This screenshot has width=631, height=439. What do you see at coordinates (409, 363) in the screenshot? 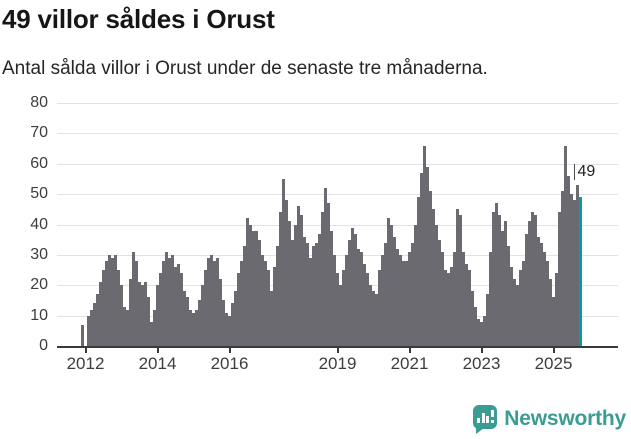
I see `x-tick-label: 2021` at bounding box center [409, 363].